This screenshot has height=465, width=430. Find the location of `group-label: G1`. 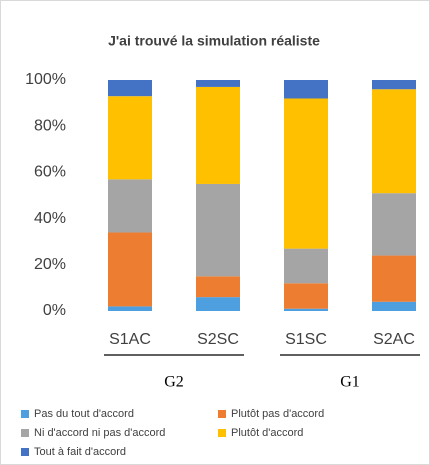

group-label: G1 is located at coordinates (350, 382).